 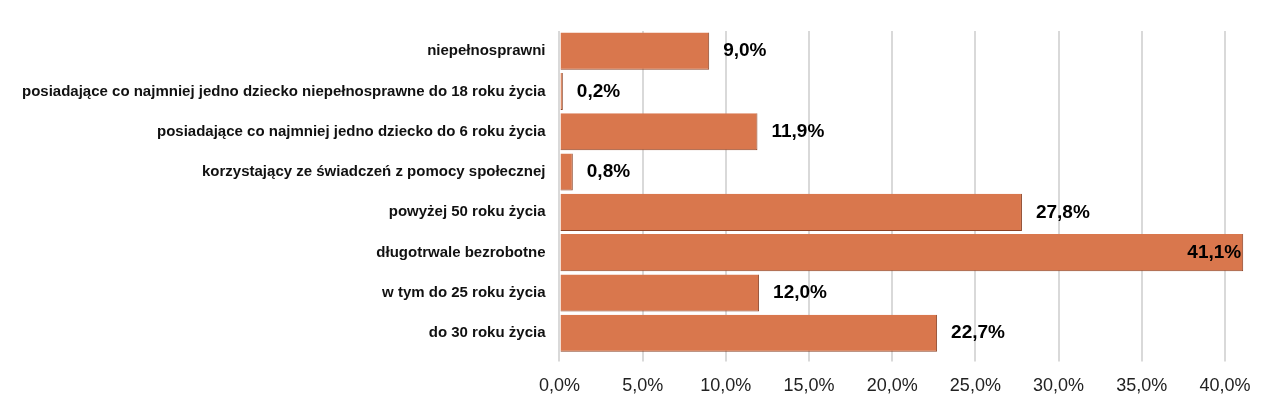 I want to click on x-tick-label: 10,0%, so click(x=726, y=385).